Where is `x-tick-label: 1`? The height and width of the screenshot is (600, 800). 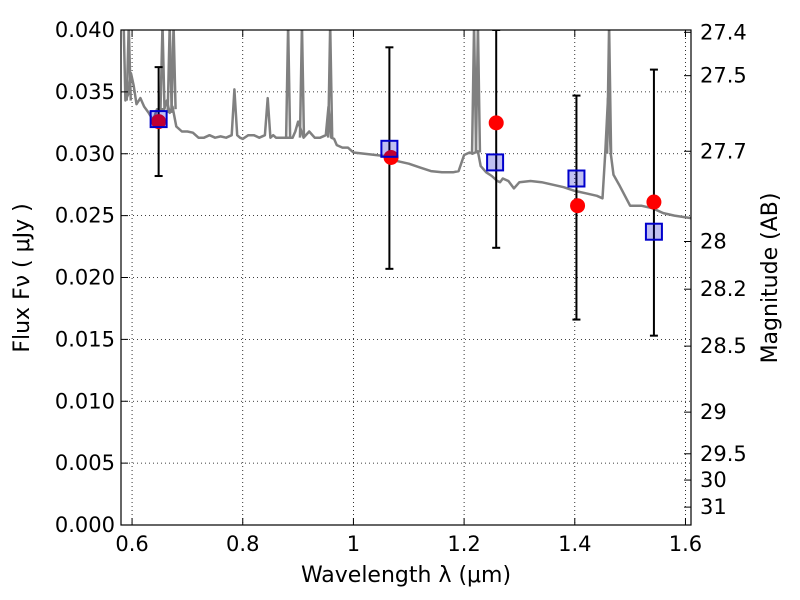 x-tick-label: 1 is located at coordinates (353, 544).